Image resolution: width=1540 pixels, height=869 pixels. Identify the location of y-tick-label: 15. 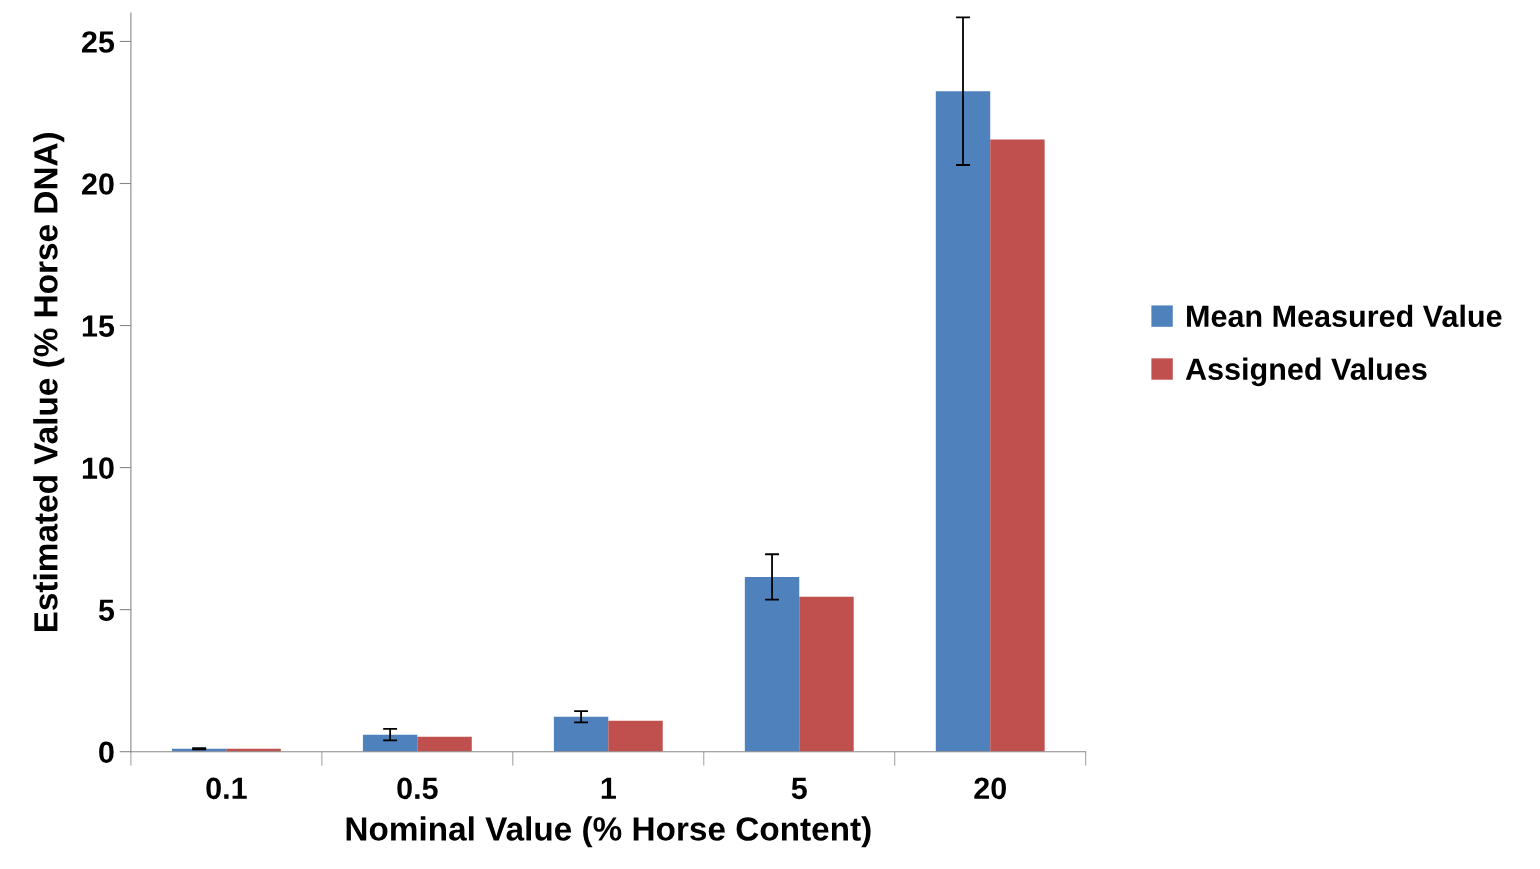
(98, 326).